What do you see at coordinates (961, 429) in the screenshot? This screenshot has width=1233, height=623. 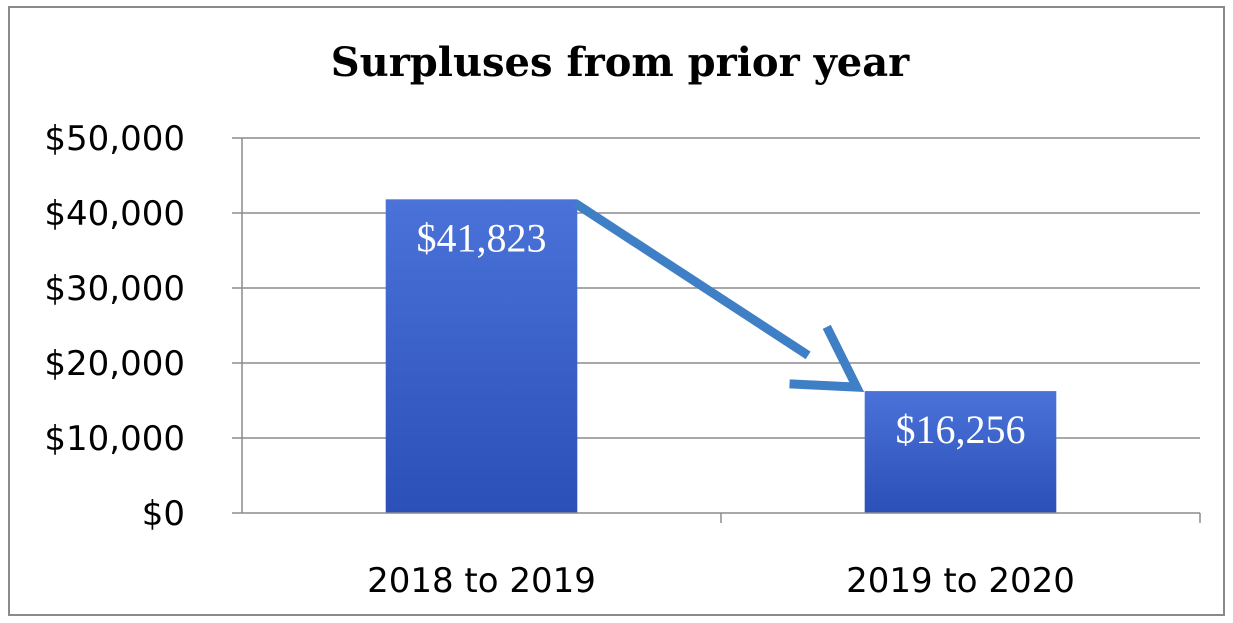 I see `data-label: $16,256` at bounding box center [961, 429].